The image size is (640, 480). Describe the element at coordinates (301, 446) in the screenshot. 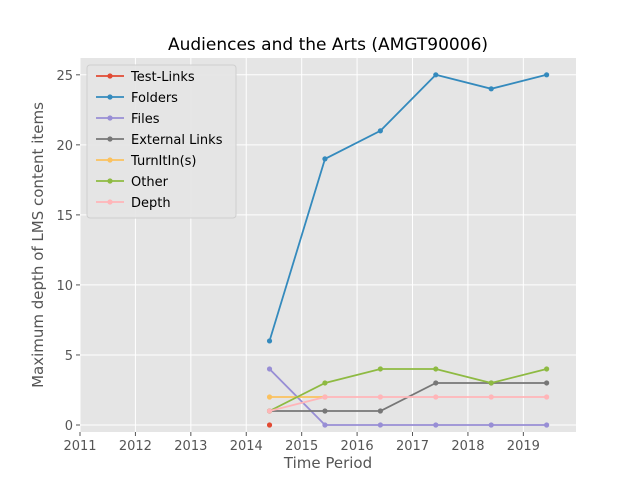

I see `x-tick-label: 2015` at that location.